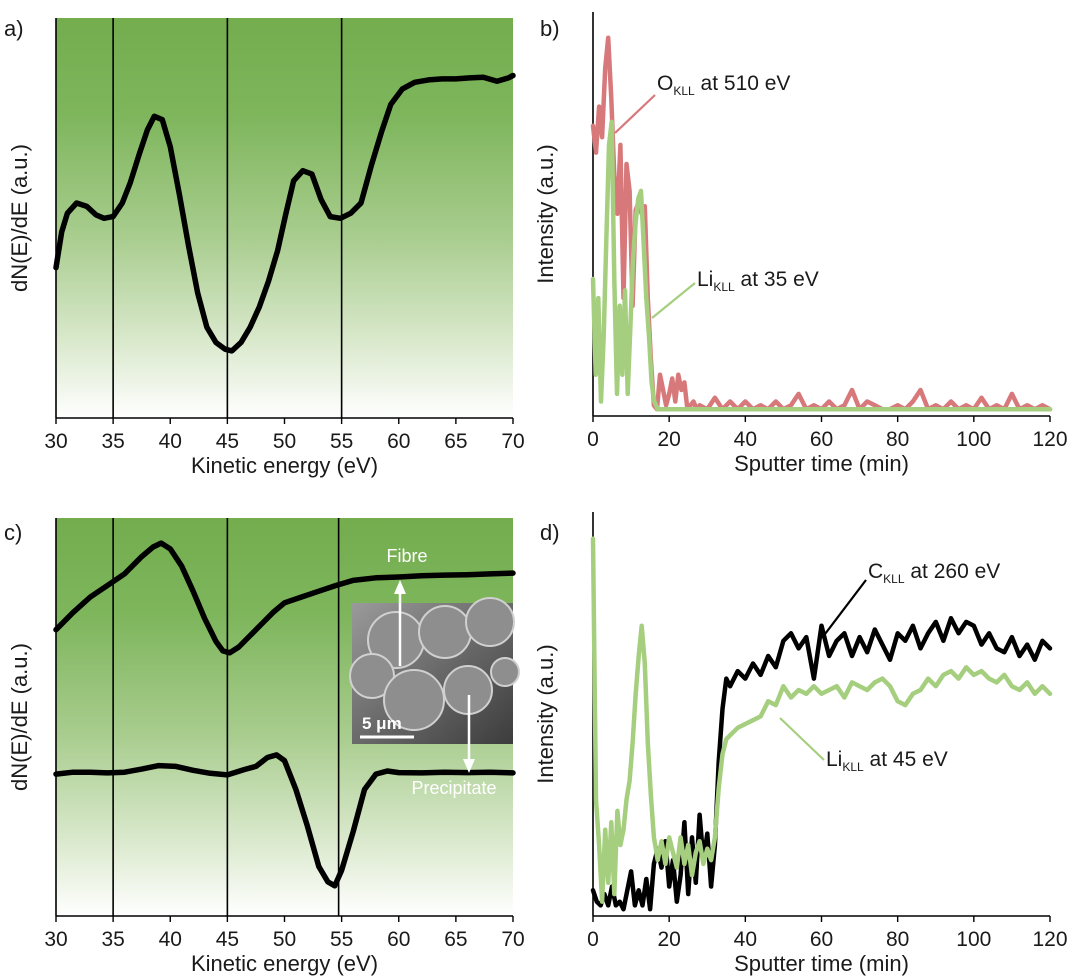  Describe the element at coordinates (13, 532) in the screenshot. I see `panel-letter: c)` at that location.